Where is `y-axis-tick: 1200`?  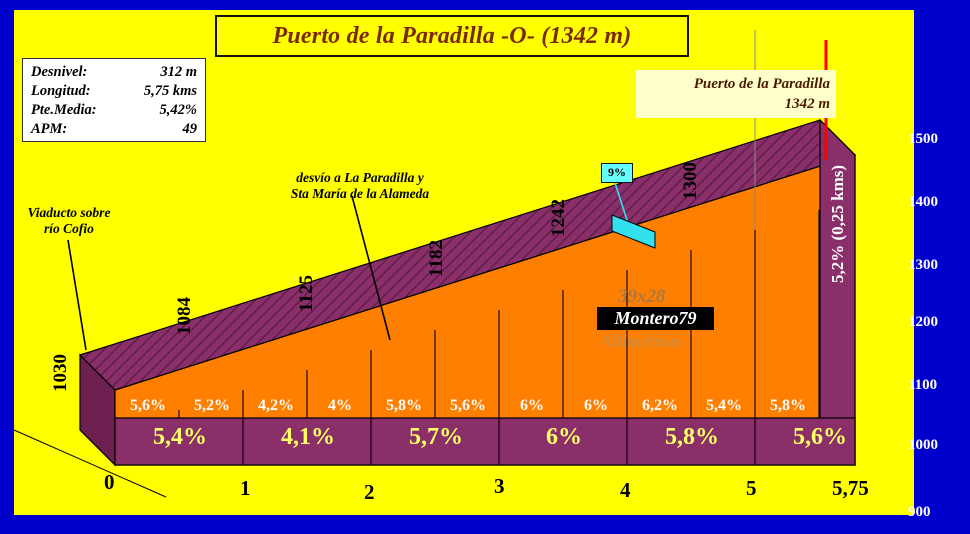 y-axis-tick: 1200 is located at coordinates (923, 322).